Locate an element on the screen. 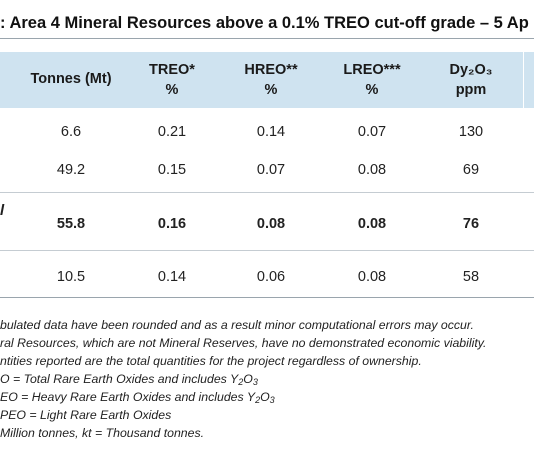 The height and width of the screenshot is (462, 534). cell-lreo-total: 0.08 is located at coordinates (372, 224).